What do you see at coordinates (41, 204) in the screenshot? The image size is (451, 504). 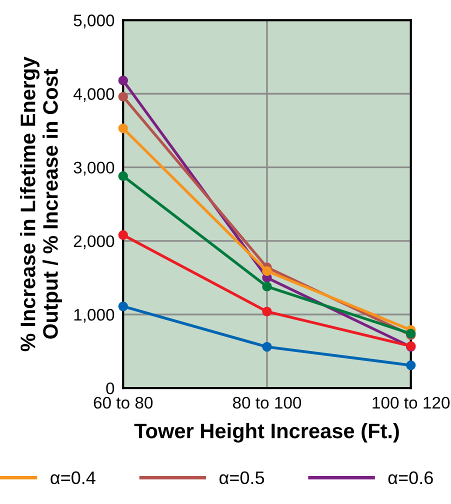 I see `y-axis-title: % Increase in Lifetime Energy Output / % Increase in Cost` at bounding box center [41, 204].